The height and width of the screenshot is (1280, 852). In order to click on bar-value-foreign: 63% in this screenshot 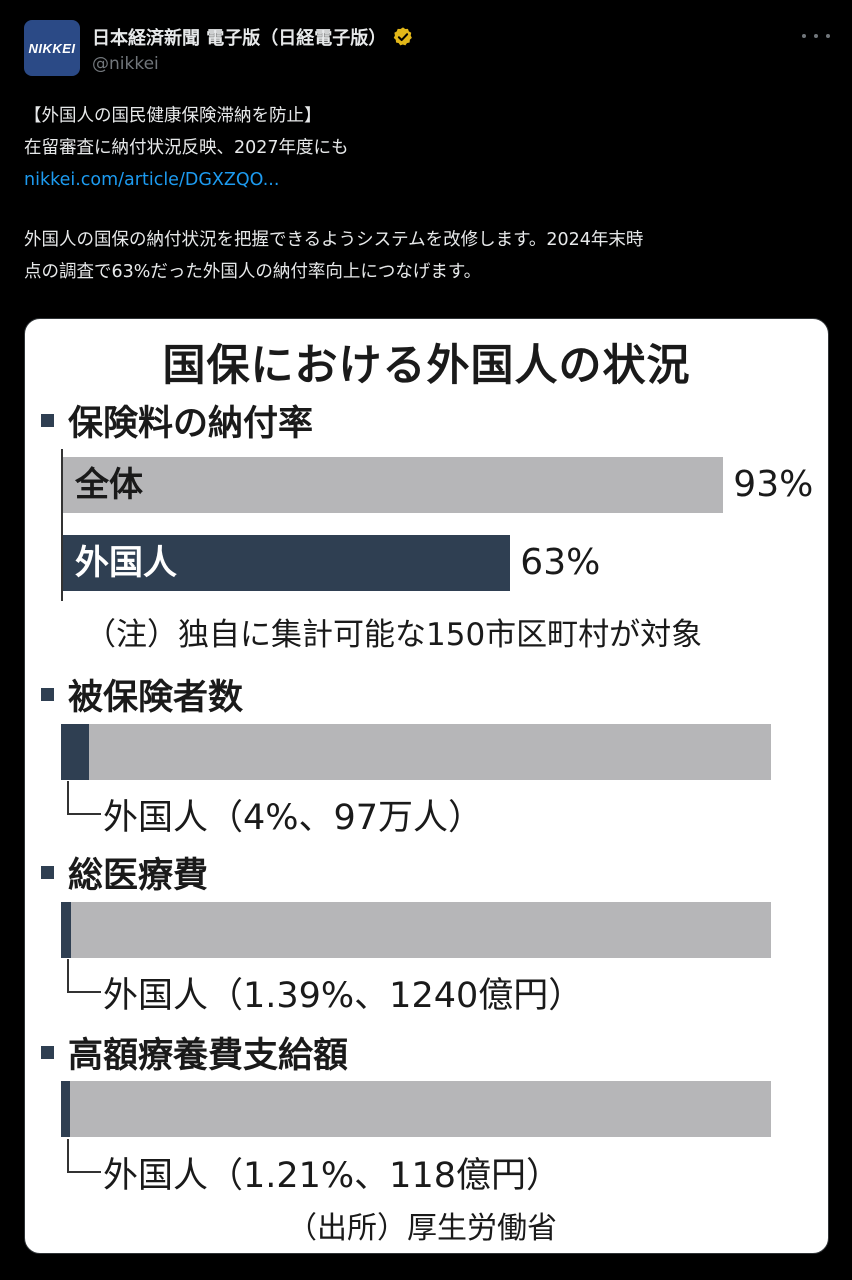, I will do `click(560, 562)`.